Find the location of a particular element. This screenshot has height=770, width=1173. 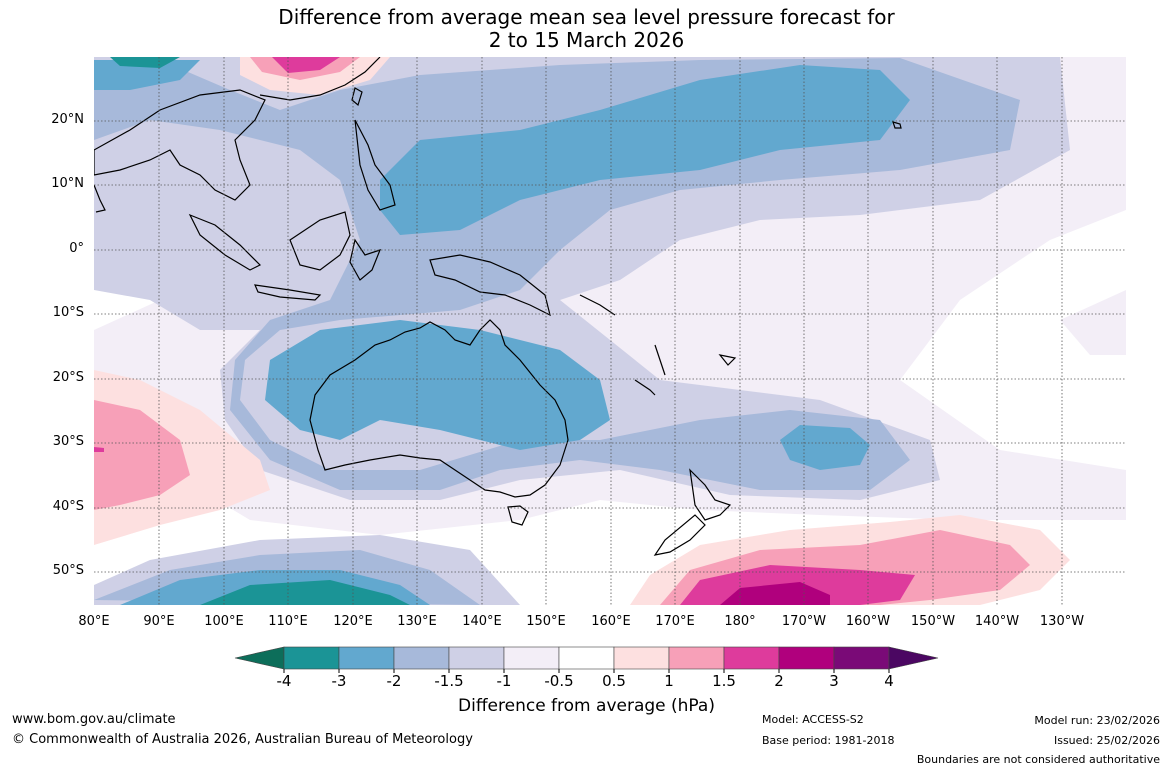

colorbar-title: Difference from average (hPa) is located at coordinates (586, 706).